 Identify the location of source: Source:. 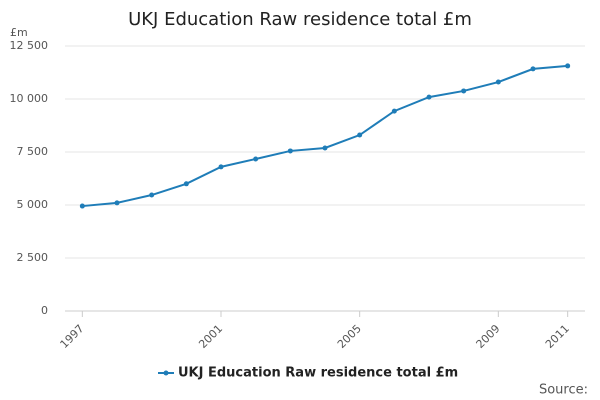
(563, 390).